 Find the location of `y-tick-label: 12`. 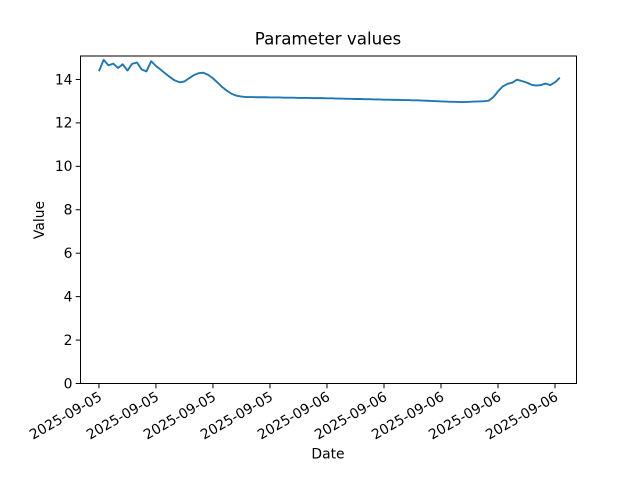

y-tick-label: 12 is located at coordinates (64, 124).